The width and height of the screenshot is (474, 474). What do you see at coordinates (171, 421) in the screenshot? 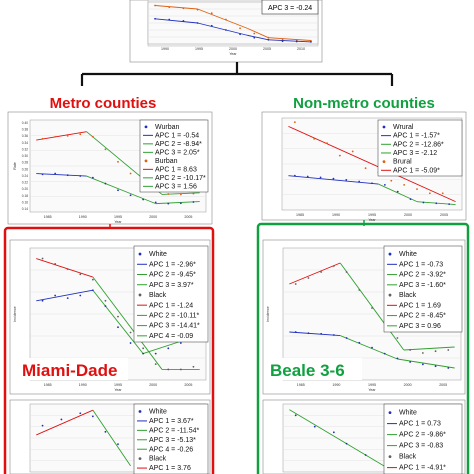
I see `legend-label: APC 1 = 3.67*` at bounding box center [171, 421].